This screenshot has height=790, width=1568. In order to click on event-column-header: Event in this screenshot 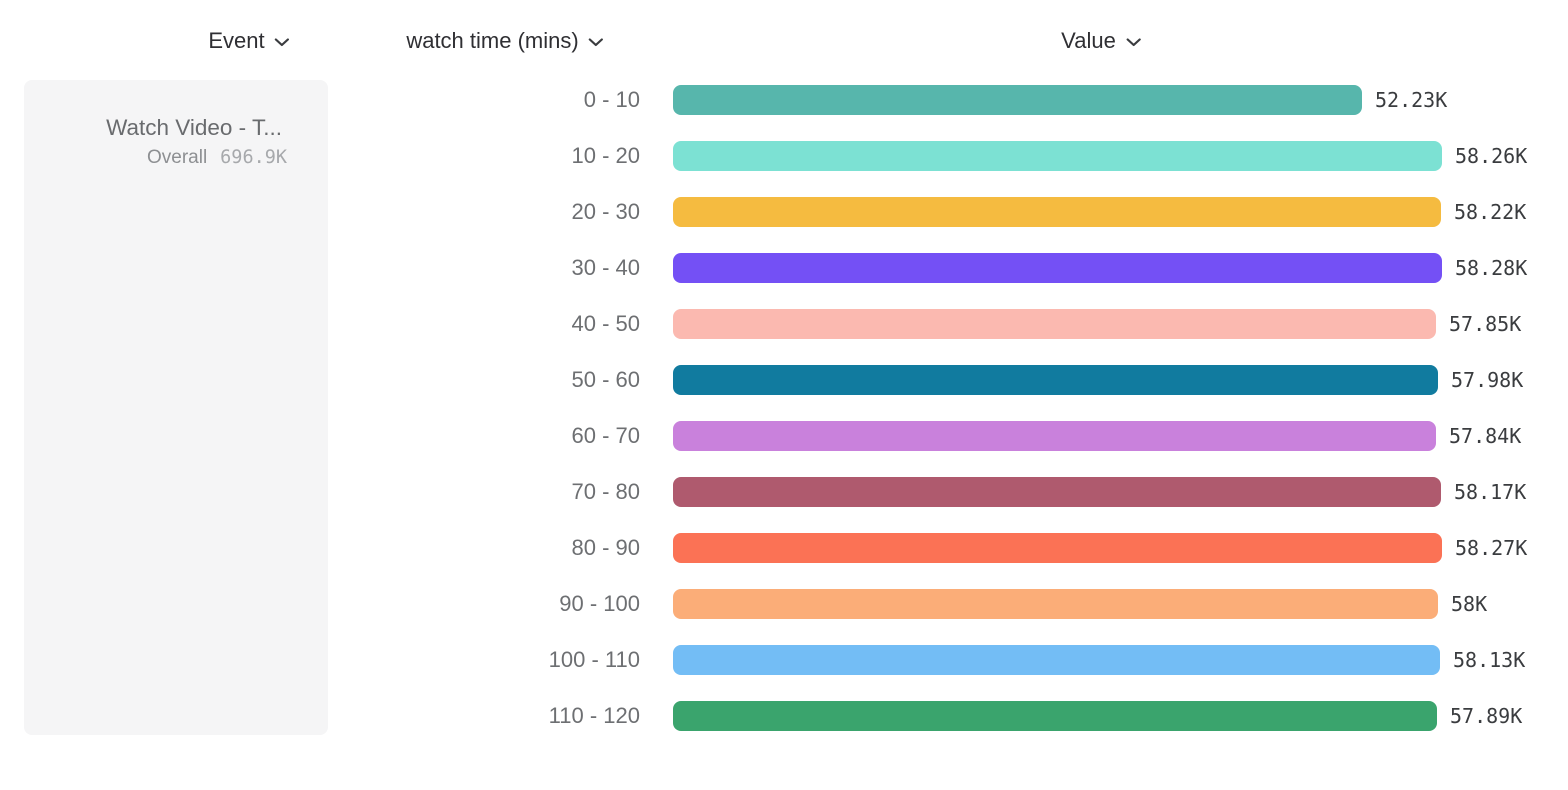, I will do `click(249, 41)`.